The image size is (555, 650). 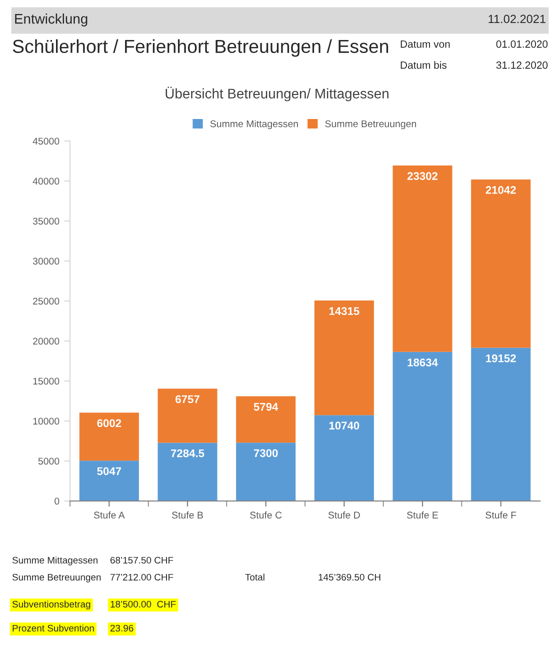 I want to click on data-label: 6002, so click(x=109, y=423).